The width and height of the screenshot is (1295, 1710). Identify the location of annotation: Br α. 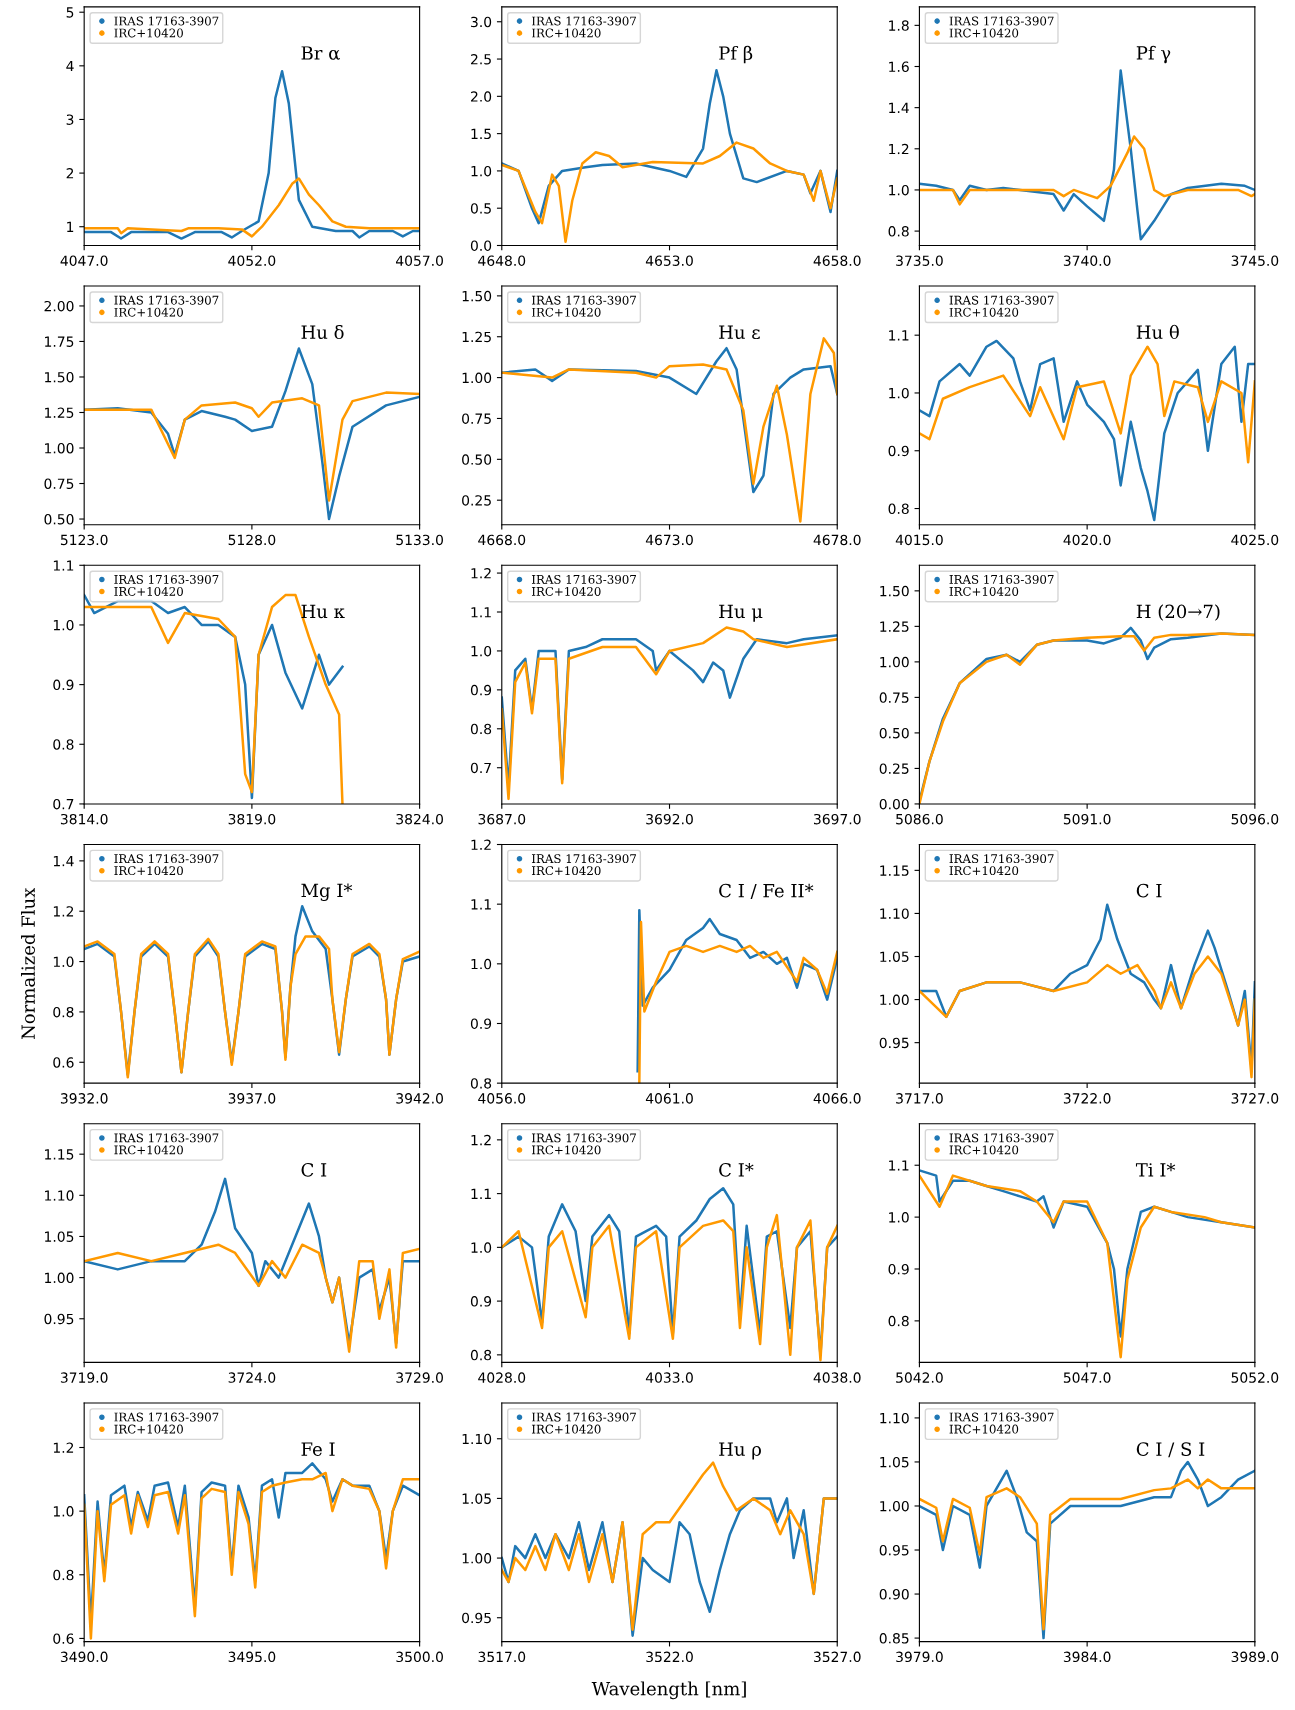
(320, 53).